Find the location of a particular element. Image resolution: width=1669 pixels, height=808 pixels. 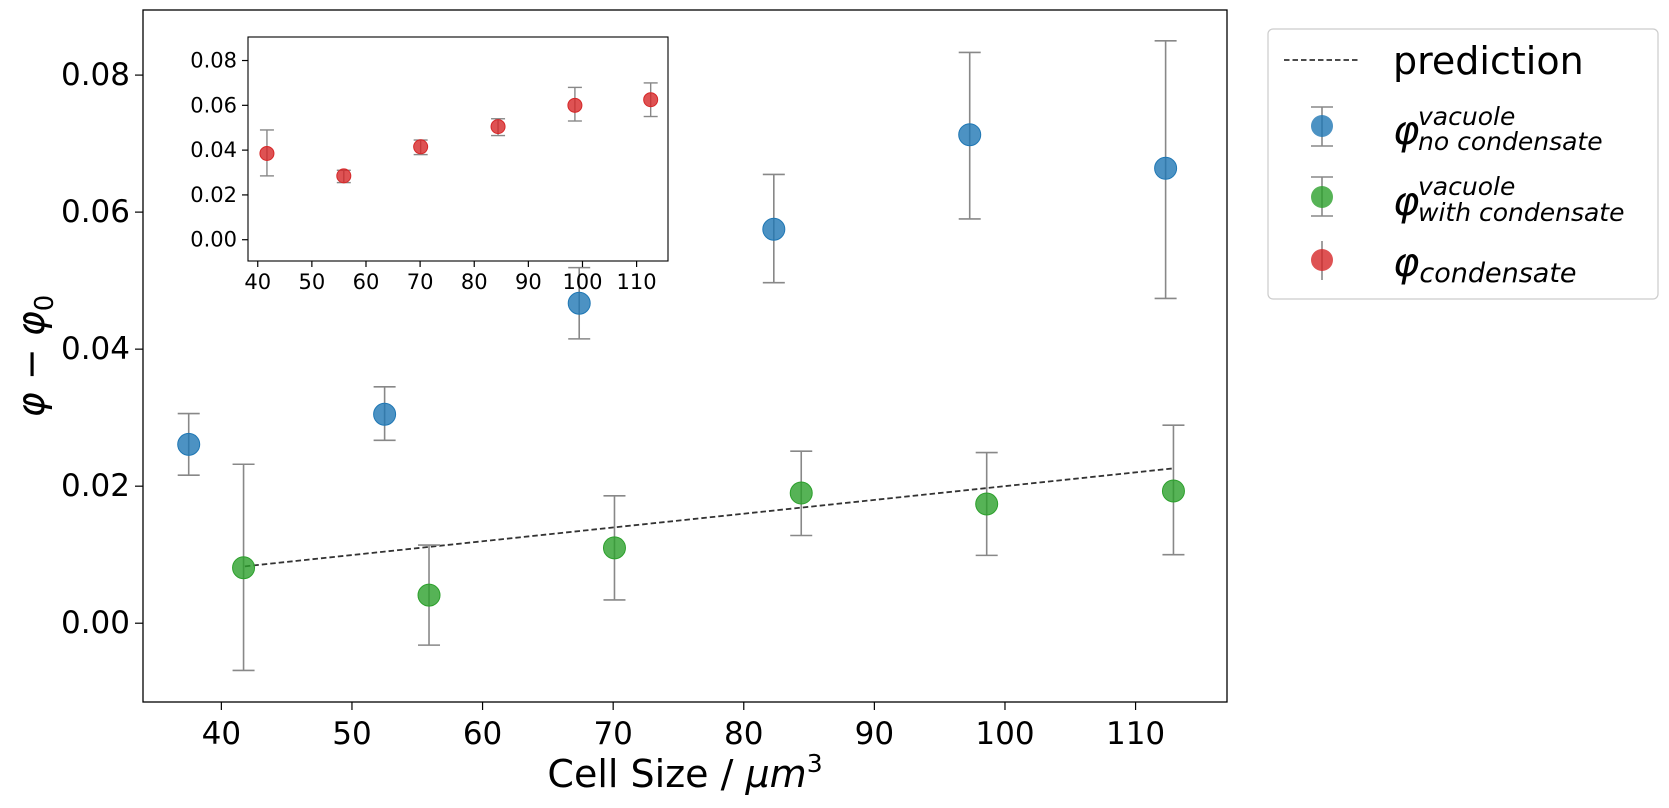

legend-label-sub: with condensate is located at coordinates (1521, 212).